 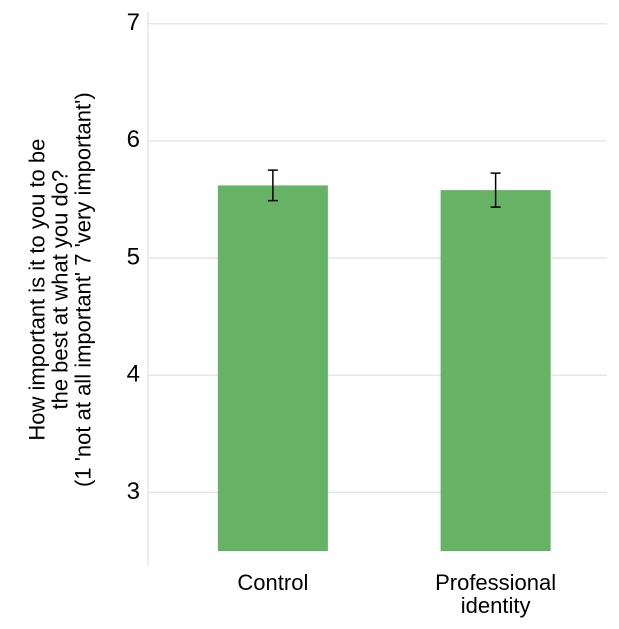 What do you see at coordinates (273, 582) in the screenshot?
I see `x-tick-label: Control` at bounding box center [273, 582].